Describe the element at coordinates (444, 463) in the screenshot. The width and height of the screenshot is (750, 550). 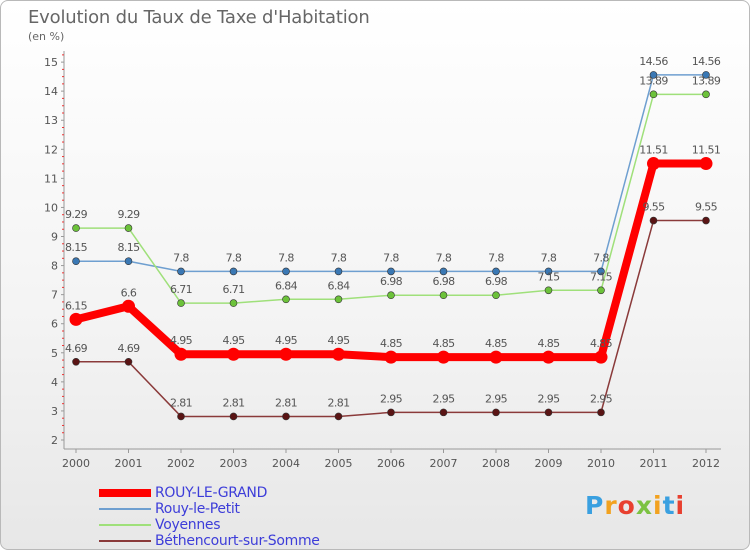
I see `x-tick-label: 2007` at that location.